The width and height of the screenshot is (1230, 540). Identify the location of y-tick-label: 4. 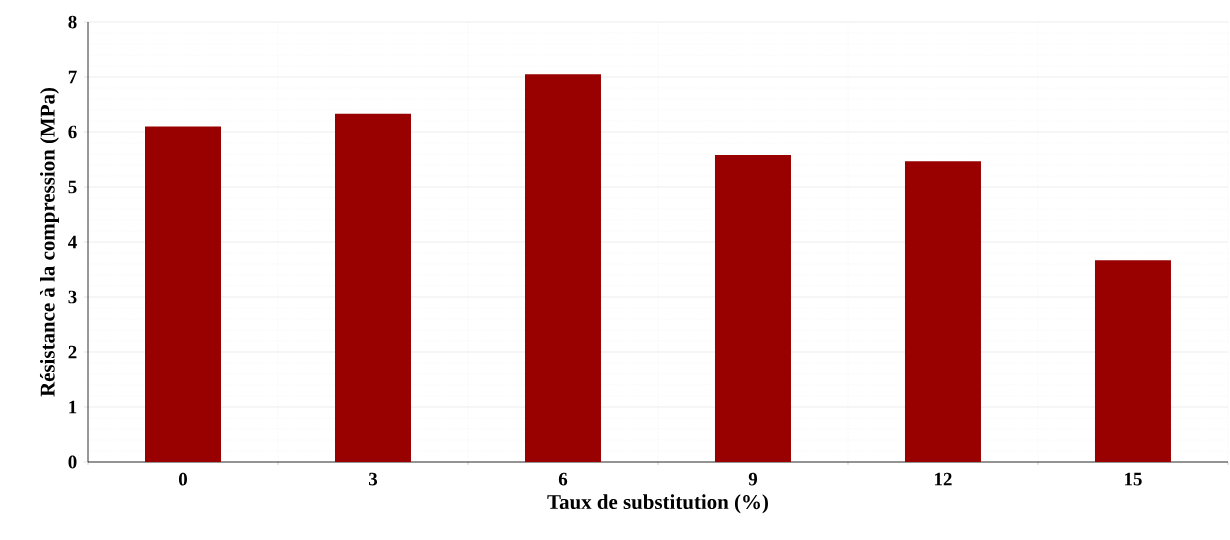
(72, 242).